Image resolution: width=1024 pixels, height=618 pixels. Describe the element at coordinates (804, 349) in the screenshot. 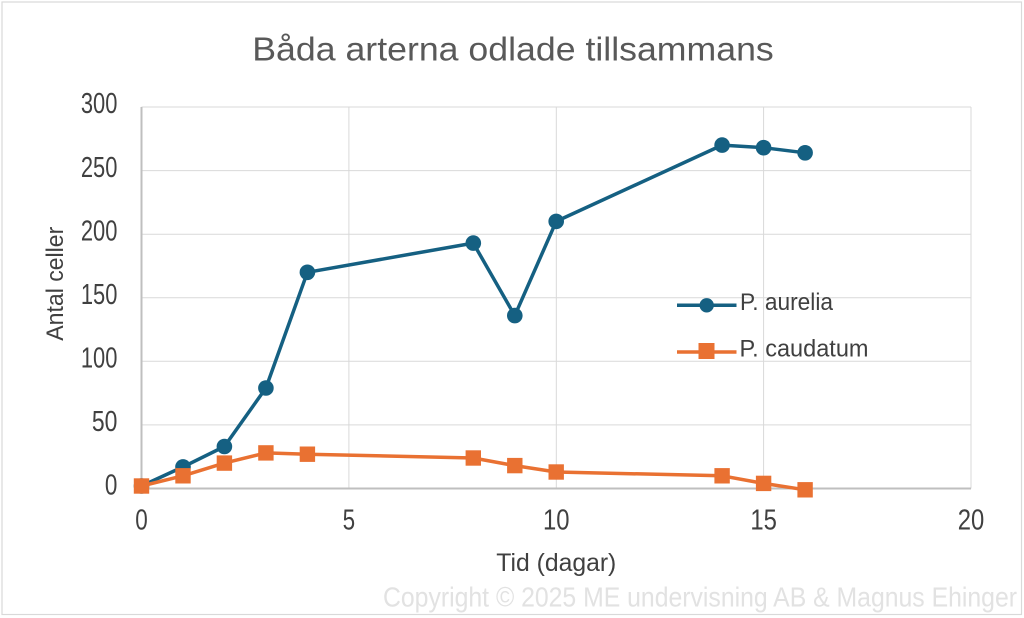

I see `svg-text: P. caudatum` at that location.